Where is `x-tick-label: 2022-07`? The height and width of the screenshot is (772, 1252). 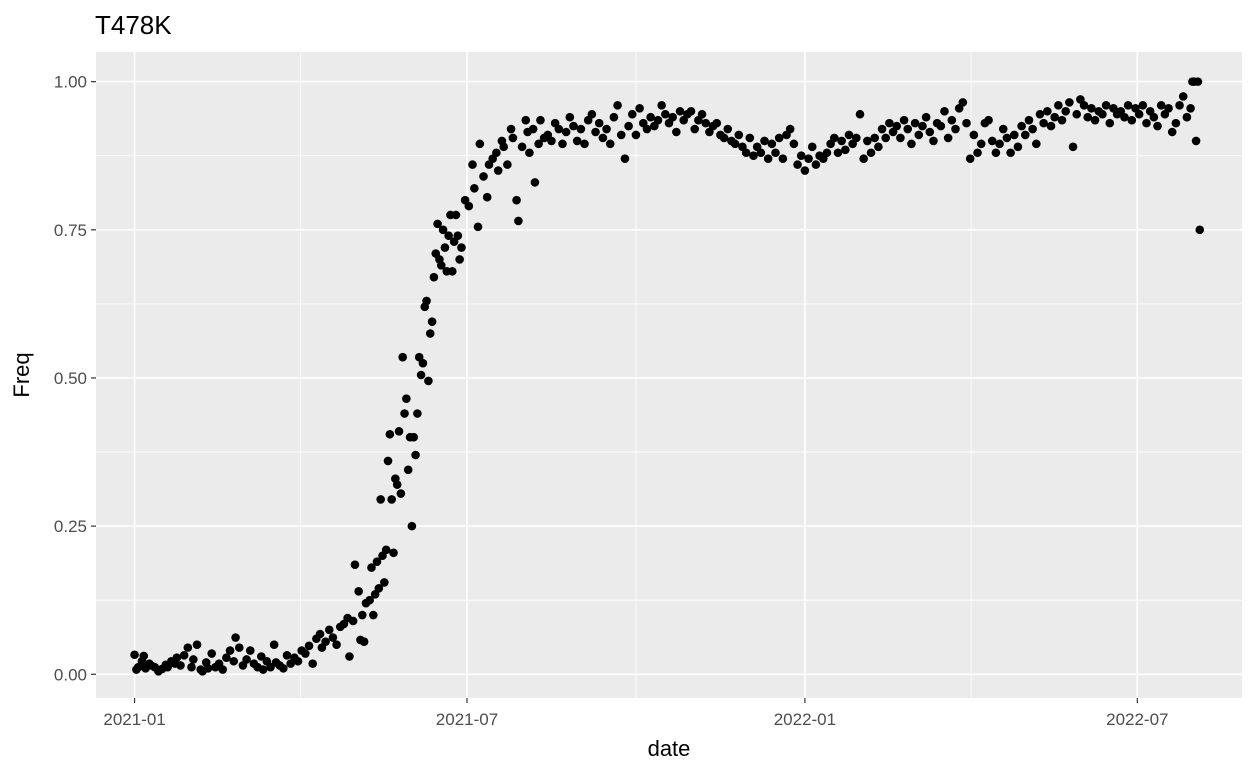 x-tick-label: 2022-07 is located at coordinates (1137, 719).